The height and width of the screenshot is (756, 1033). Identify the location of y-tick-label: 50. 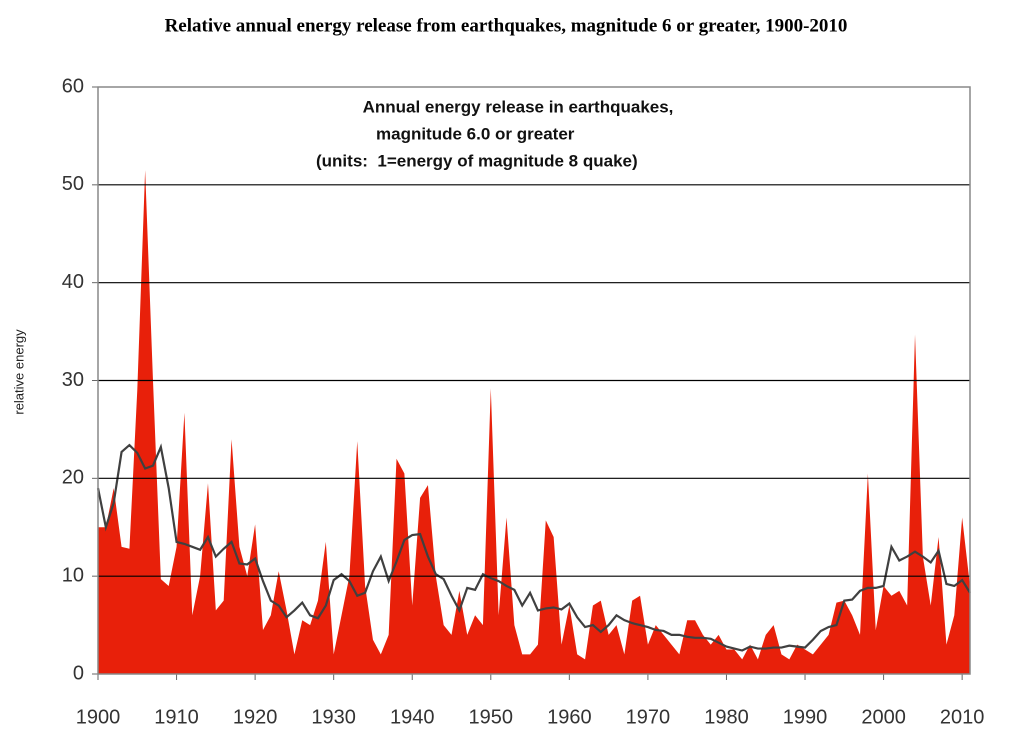
(73, 184).